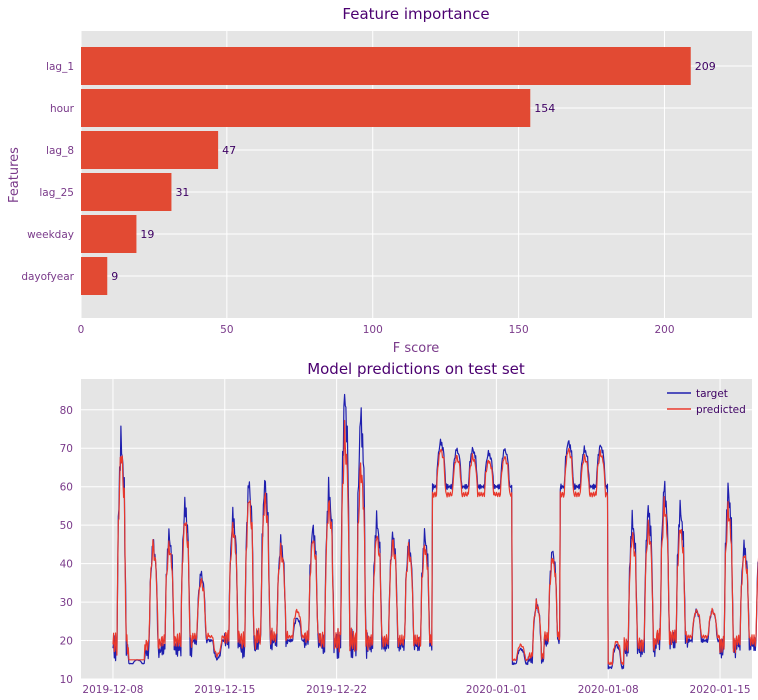 The width and height of the screenshot is (758, 700). What do you see at coordinates (14, 175) in the screenshot?
I see `y-axis-label: Features` at bounding box center [14, 175].